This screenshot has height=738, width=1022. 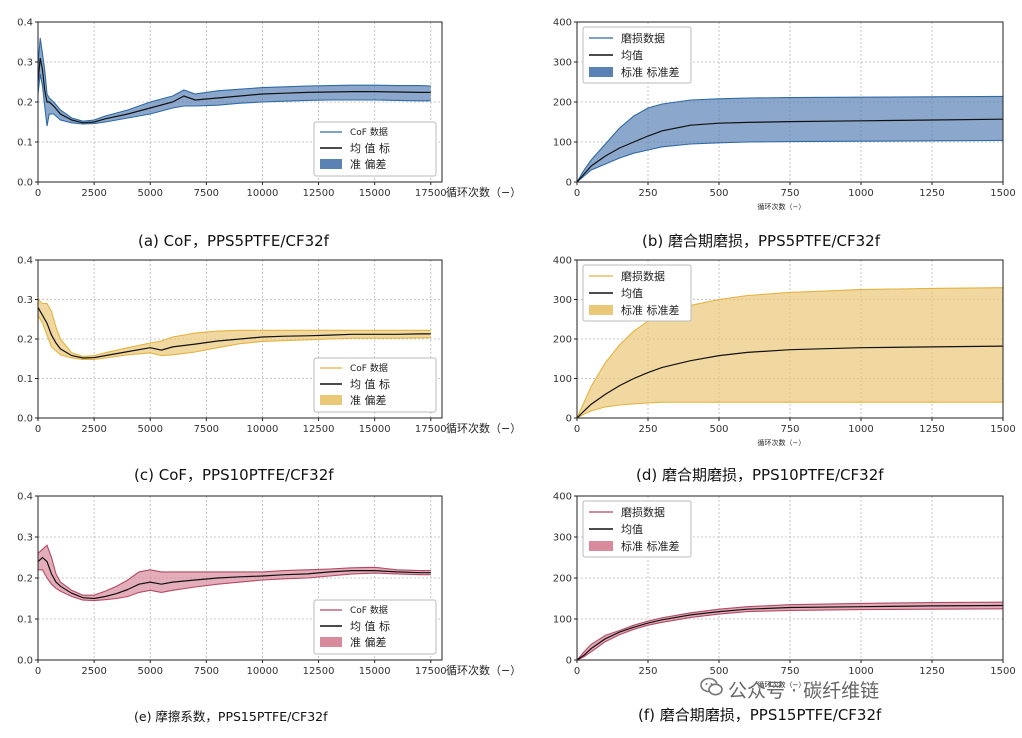 What do you see at coordinates (569, 419) in the screenshot?
I see `y-tick-label-0: 0` at bounding box center [569, 419].